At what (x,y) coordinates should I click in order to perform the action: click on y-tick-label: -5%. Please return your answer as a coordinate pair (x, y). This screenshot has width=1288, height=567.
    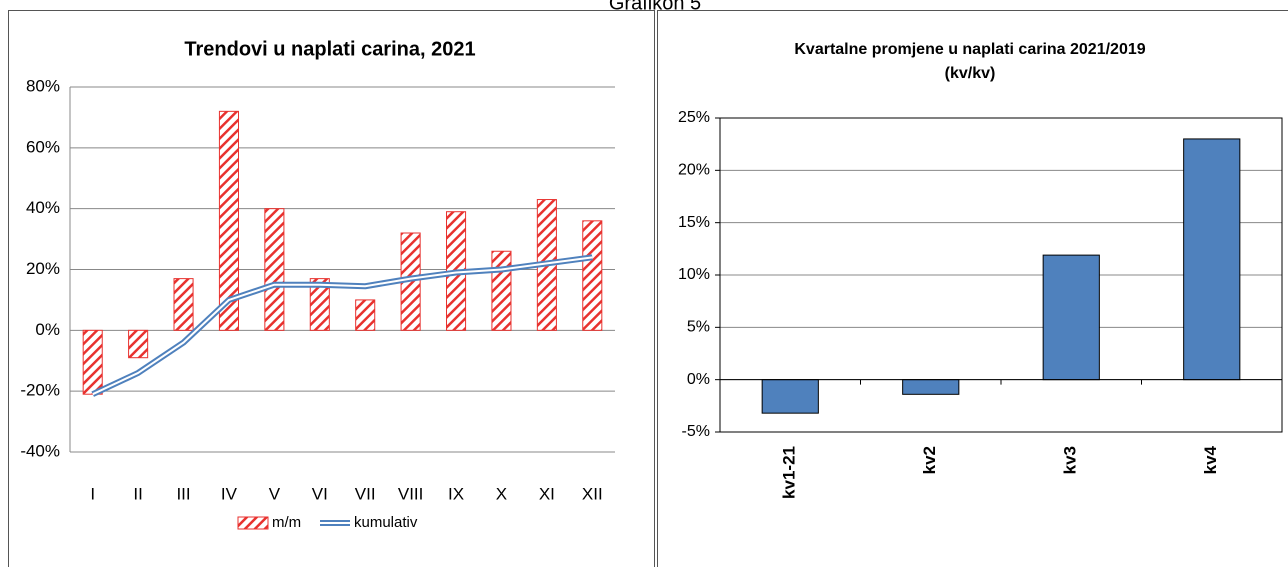
    Looking at the image, I should click on (696, 431).